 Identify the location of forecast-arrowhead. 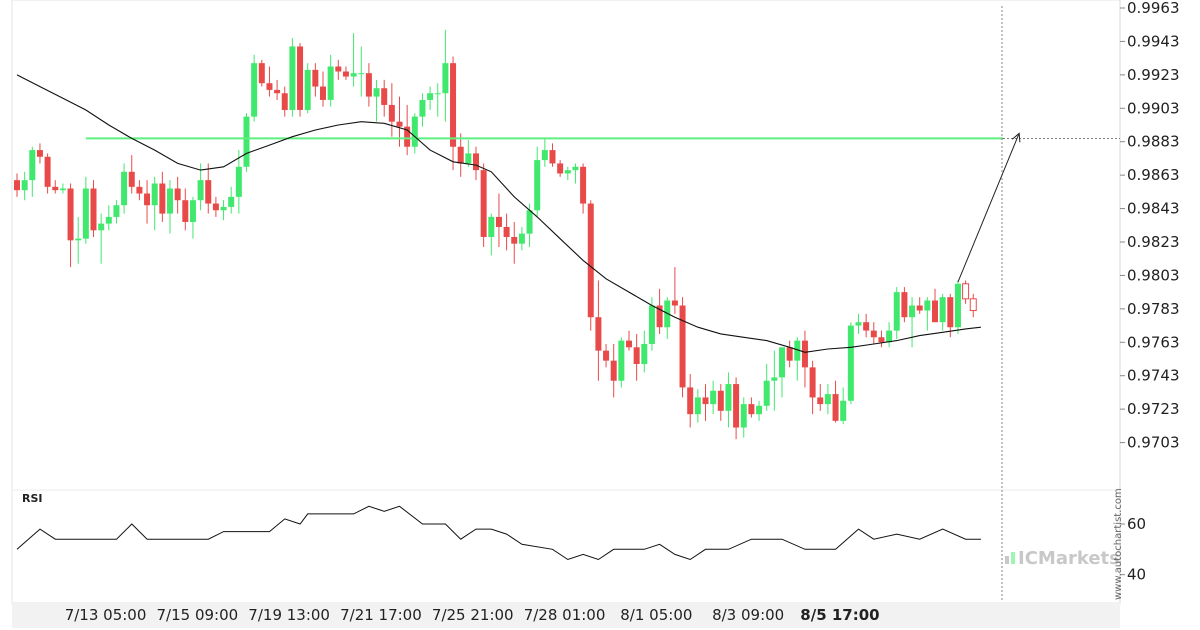
(1016, 137).